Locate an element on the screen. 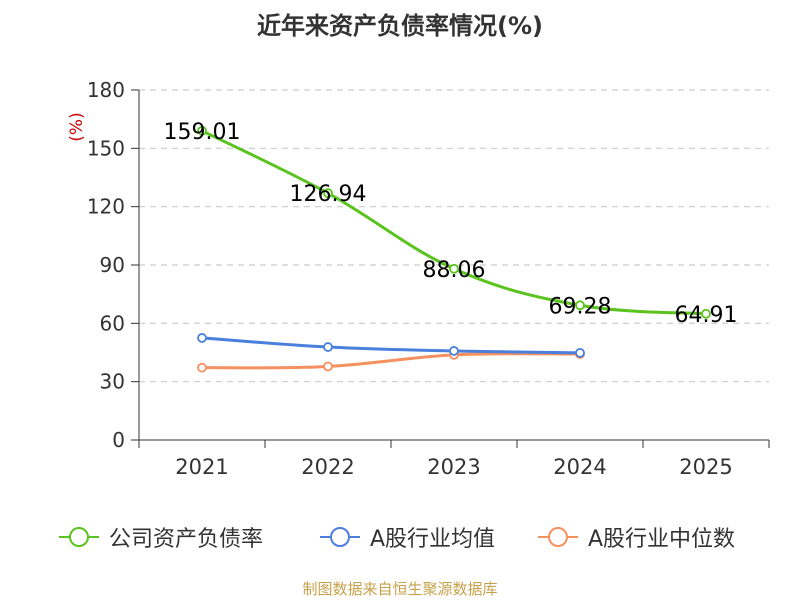 The height and width of the screenshot is (600, 800). legend-item-industry-median: A股行业中位数 is located at coordinates (635, 537).